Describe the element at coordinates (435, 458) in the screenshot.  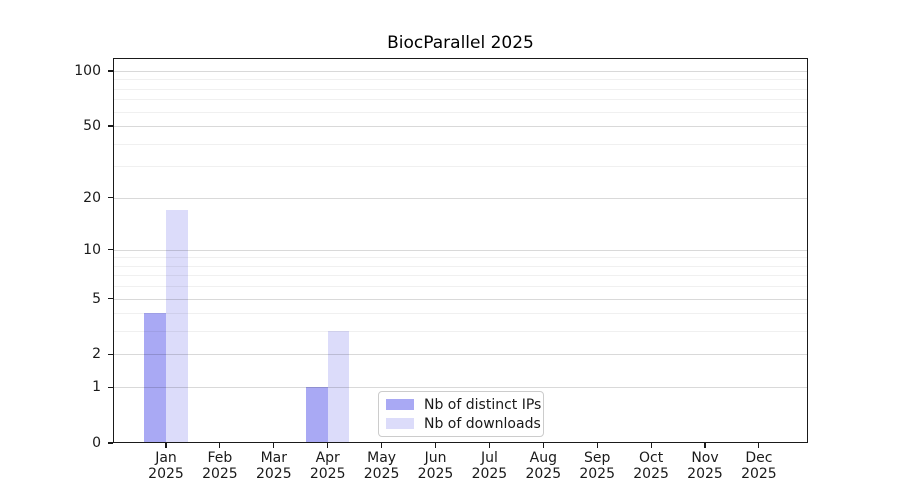
I see `x-tick-month: Jun` at that location.